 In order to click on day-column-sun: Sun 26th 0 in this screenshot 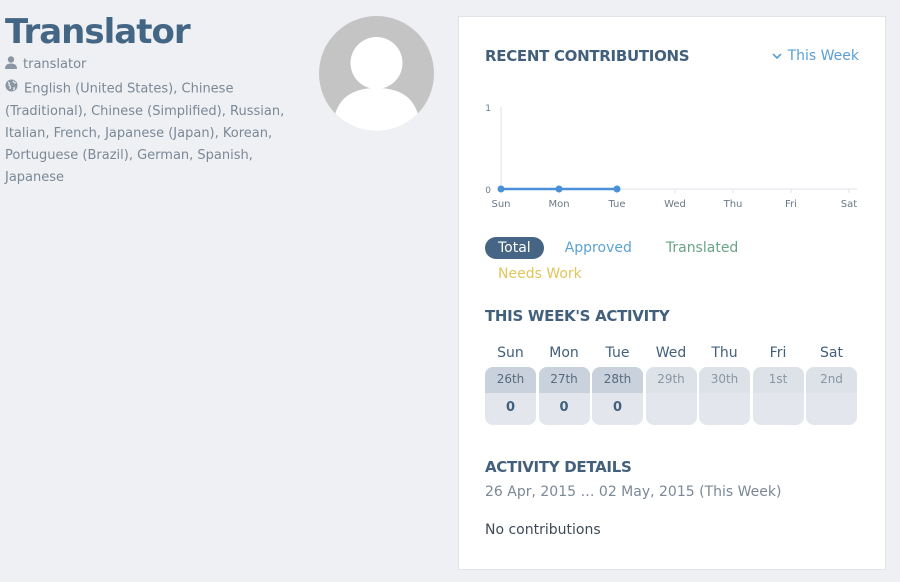, I will do `click(510, 384)`.